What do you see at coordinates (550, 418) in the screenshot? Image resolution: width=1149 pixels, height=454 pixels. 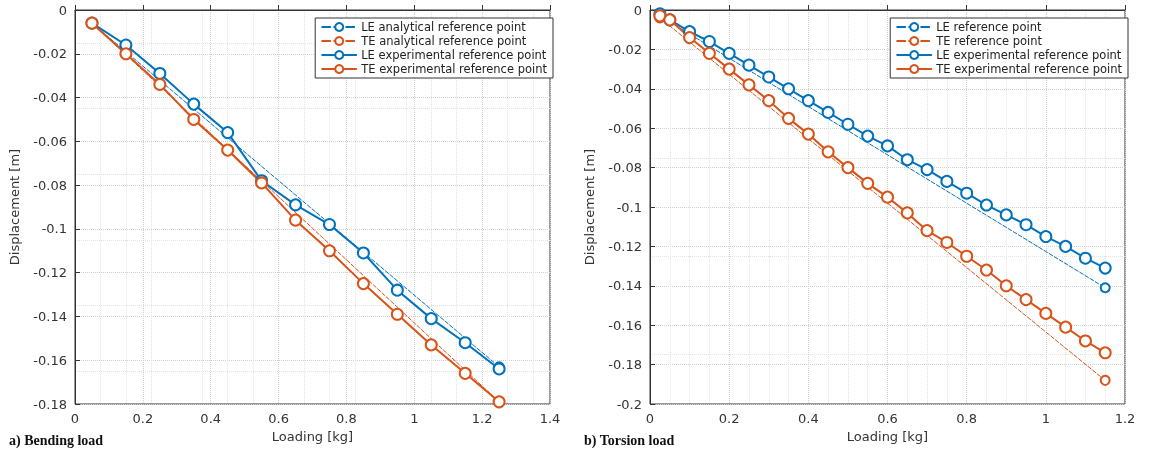 I see `x-tick-label: 1.4` at bounding box center [550, 418].